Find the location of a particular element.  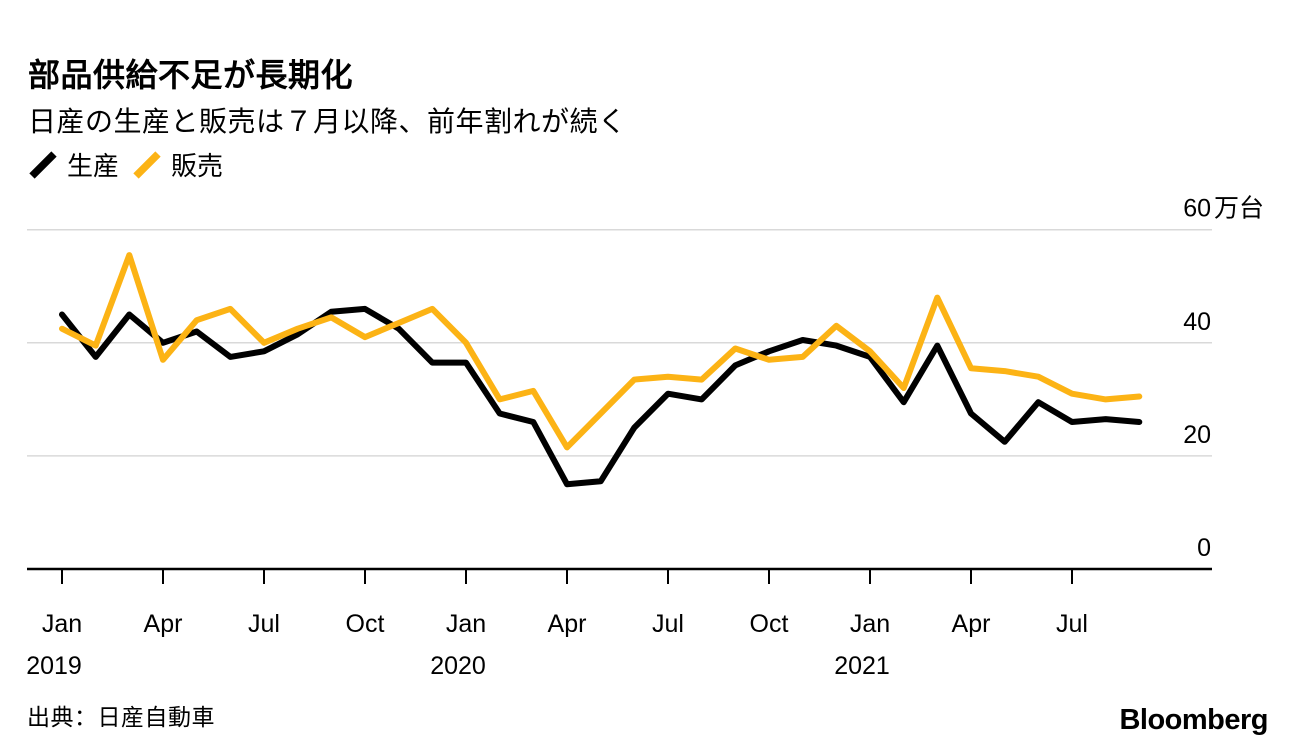

legend-item-production: 生産 is located at coordinates (73, 164).